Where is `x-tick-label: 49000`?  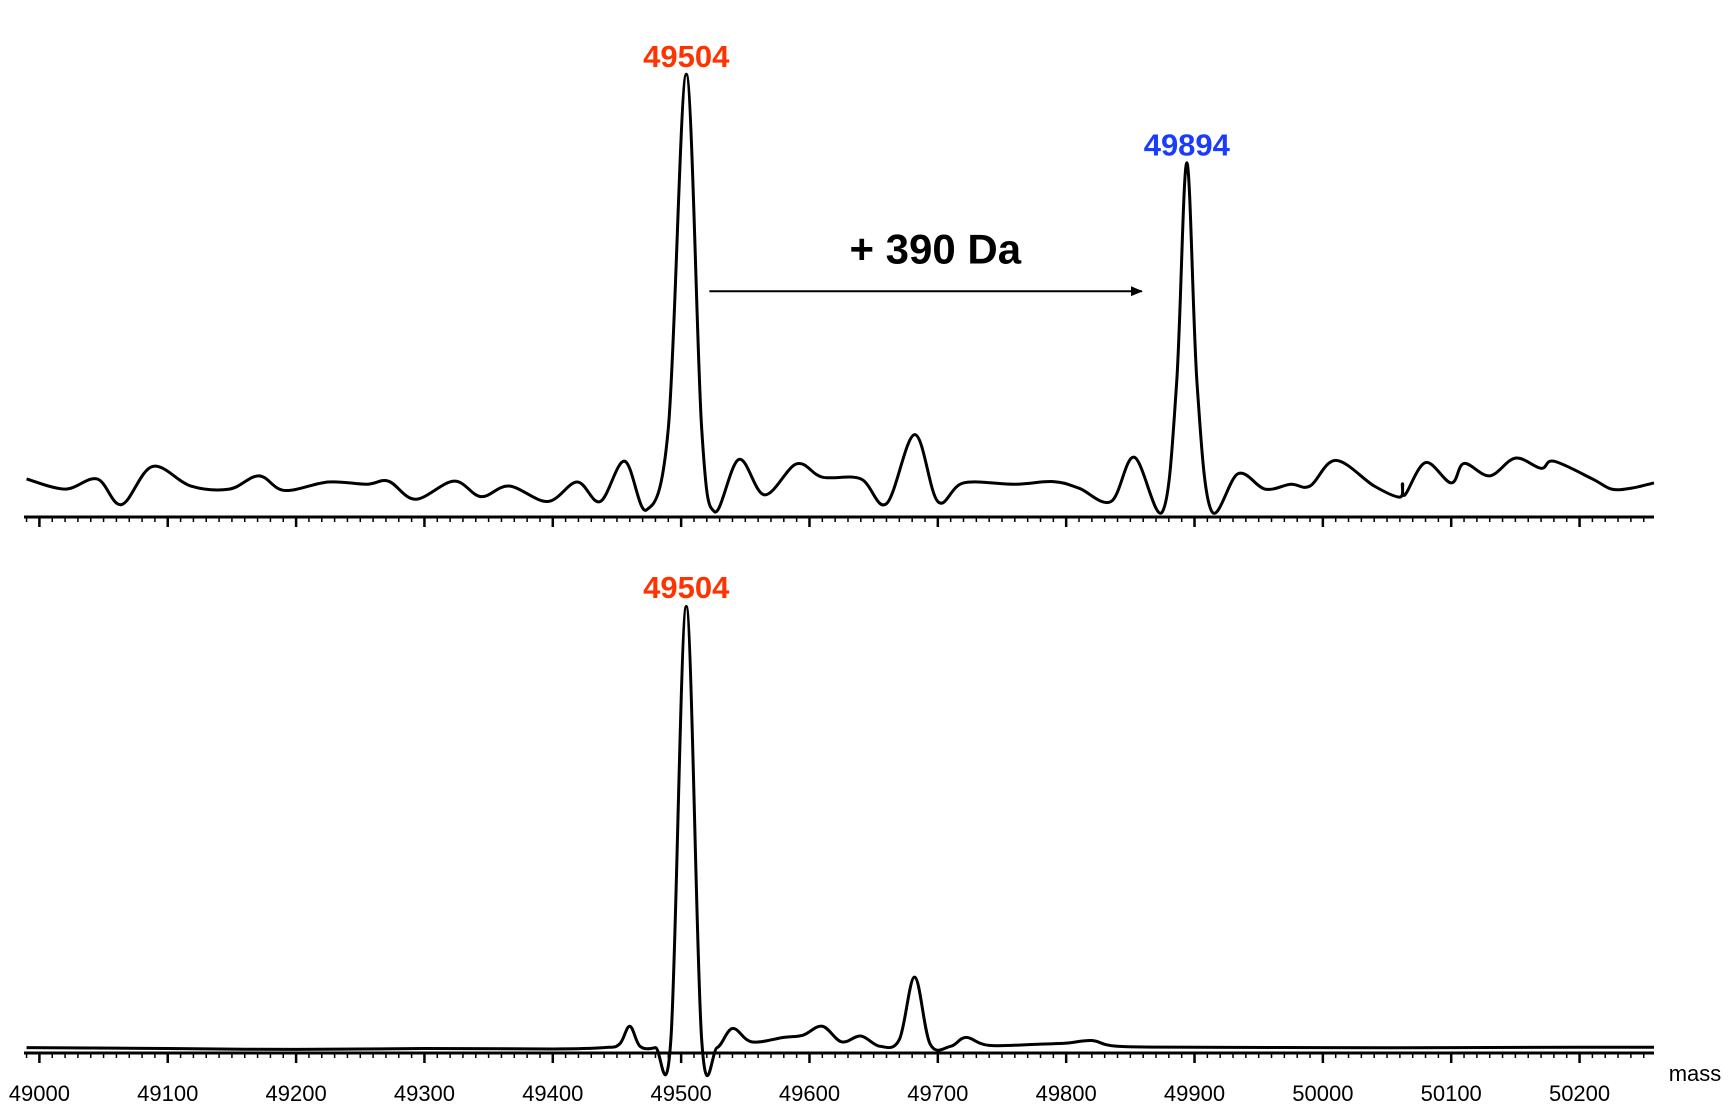 x-tick-label: 49000 is located at coordinates (39, 1093).